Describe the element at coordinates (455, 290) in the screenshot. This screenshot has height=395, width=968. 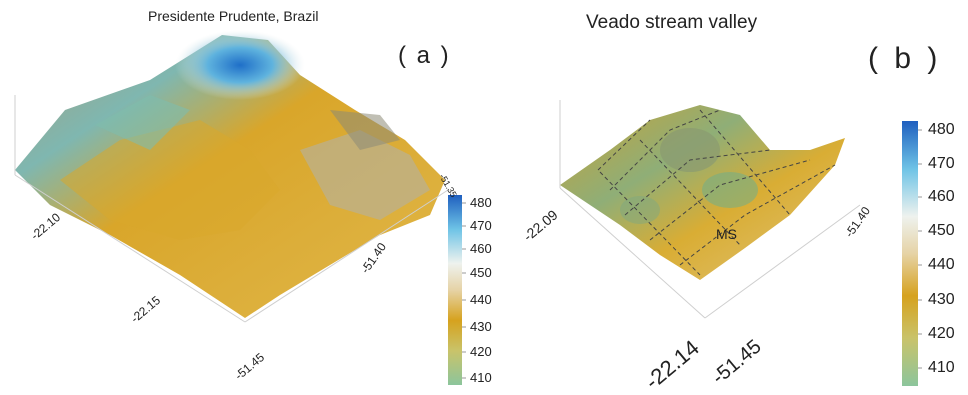
I see `colorbar-a` at that location.